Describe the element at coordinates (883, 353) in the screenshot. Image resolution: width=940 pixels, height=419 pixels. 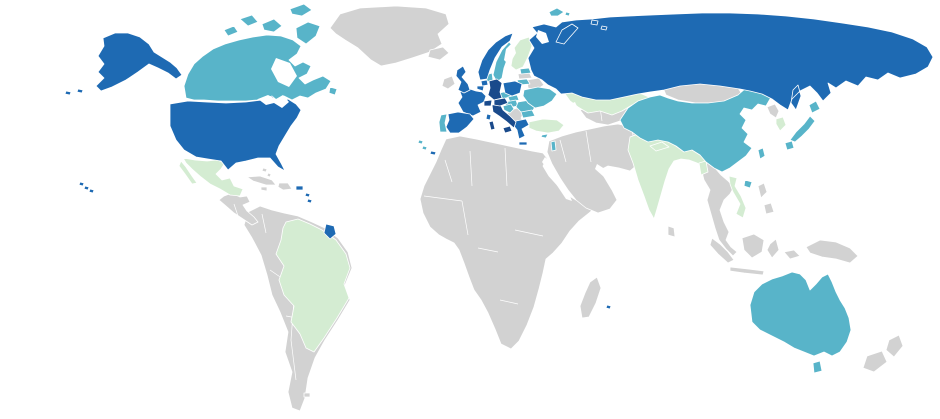
I see `country-new-zealand` at that location.